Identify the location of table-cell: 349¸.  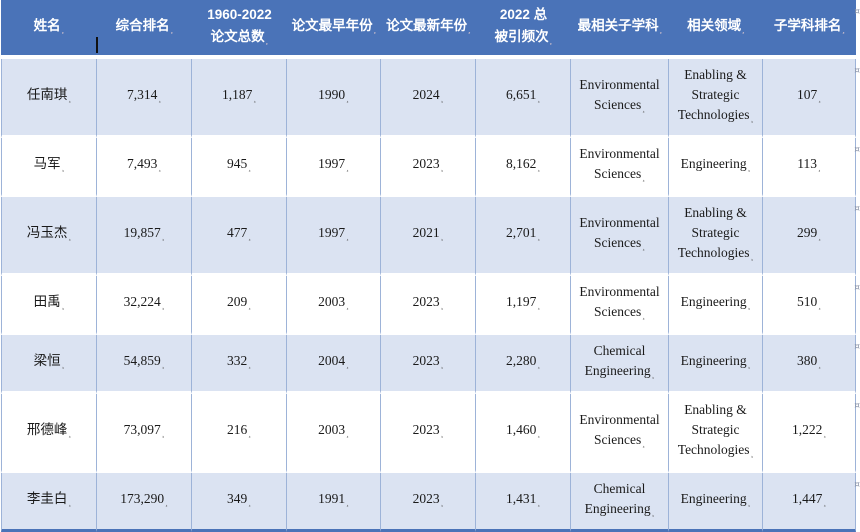
(239, 502).